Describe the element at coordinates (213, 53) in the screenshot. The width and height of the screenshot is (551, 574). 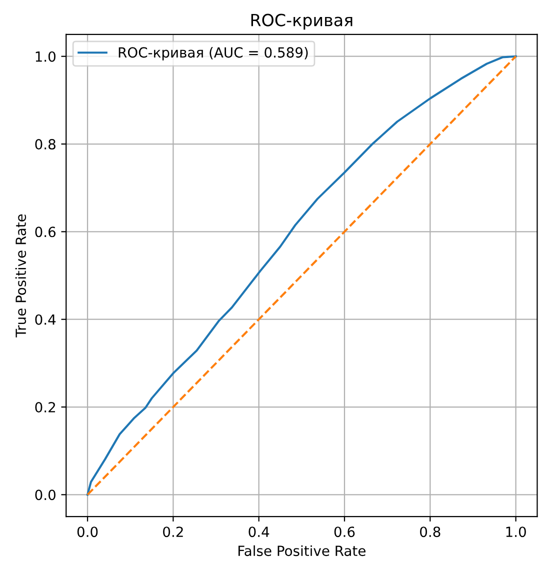
I see `legend-label: ROC-кривая (AUC = 0.589)` at that location.